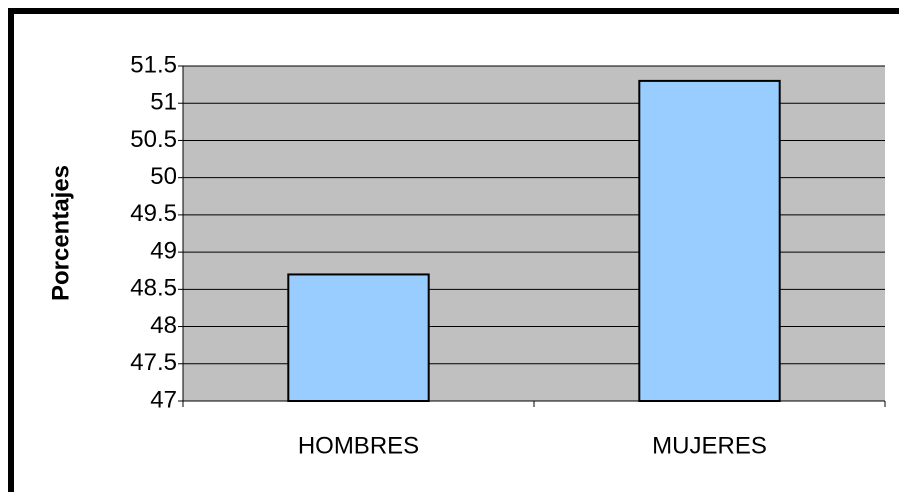  I want to click on y-tick-label: 48, so click(163, 325).